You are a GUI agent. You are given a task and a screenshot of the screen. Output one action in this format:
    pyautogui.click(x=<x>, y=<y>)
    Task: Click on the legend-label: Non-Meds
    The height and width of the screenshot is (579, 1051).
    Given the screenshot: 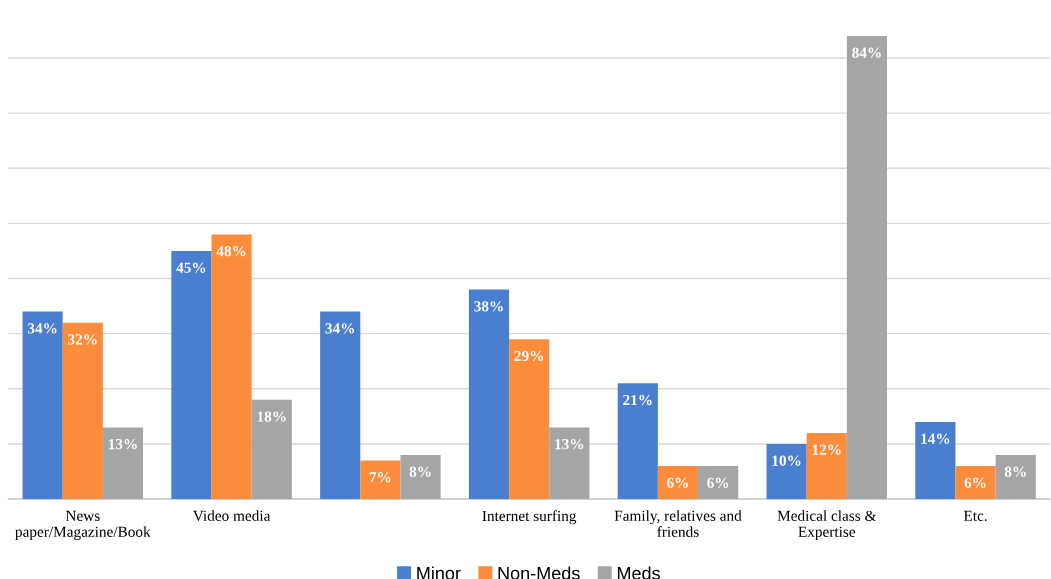 What is the action you would take?
    pyautogui.click(x=539, y=572)
    